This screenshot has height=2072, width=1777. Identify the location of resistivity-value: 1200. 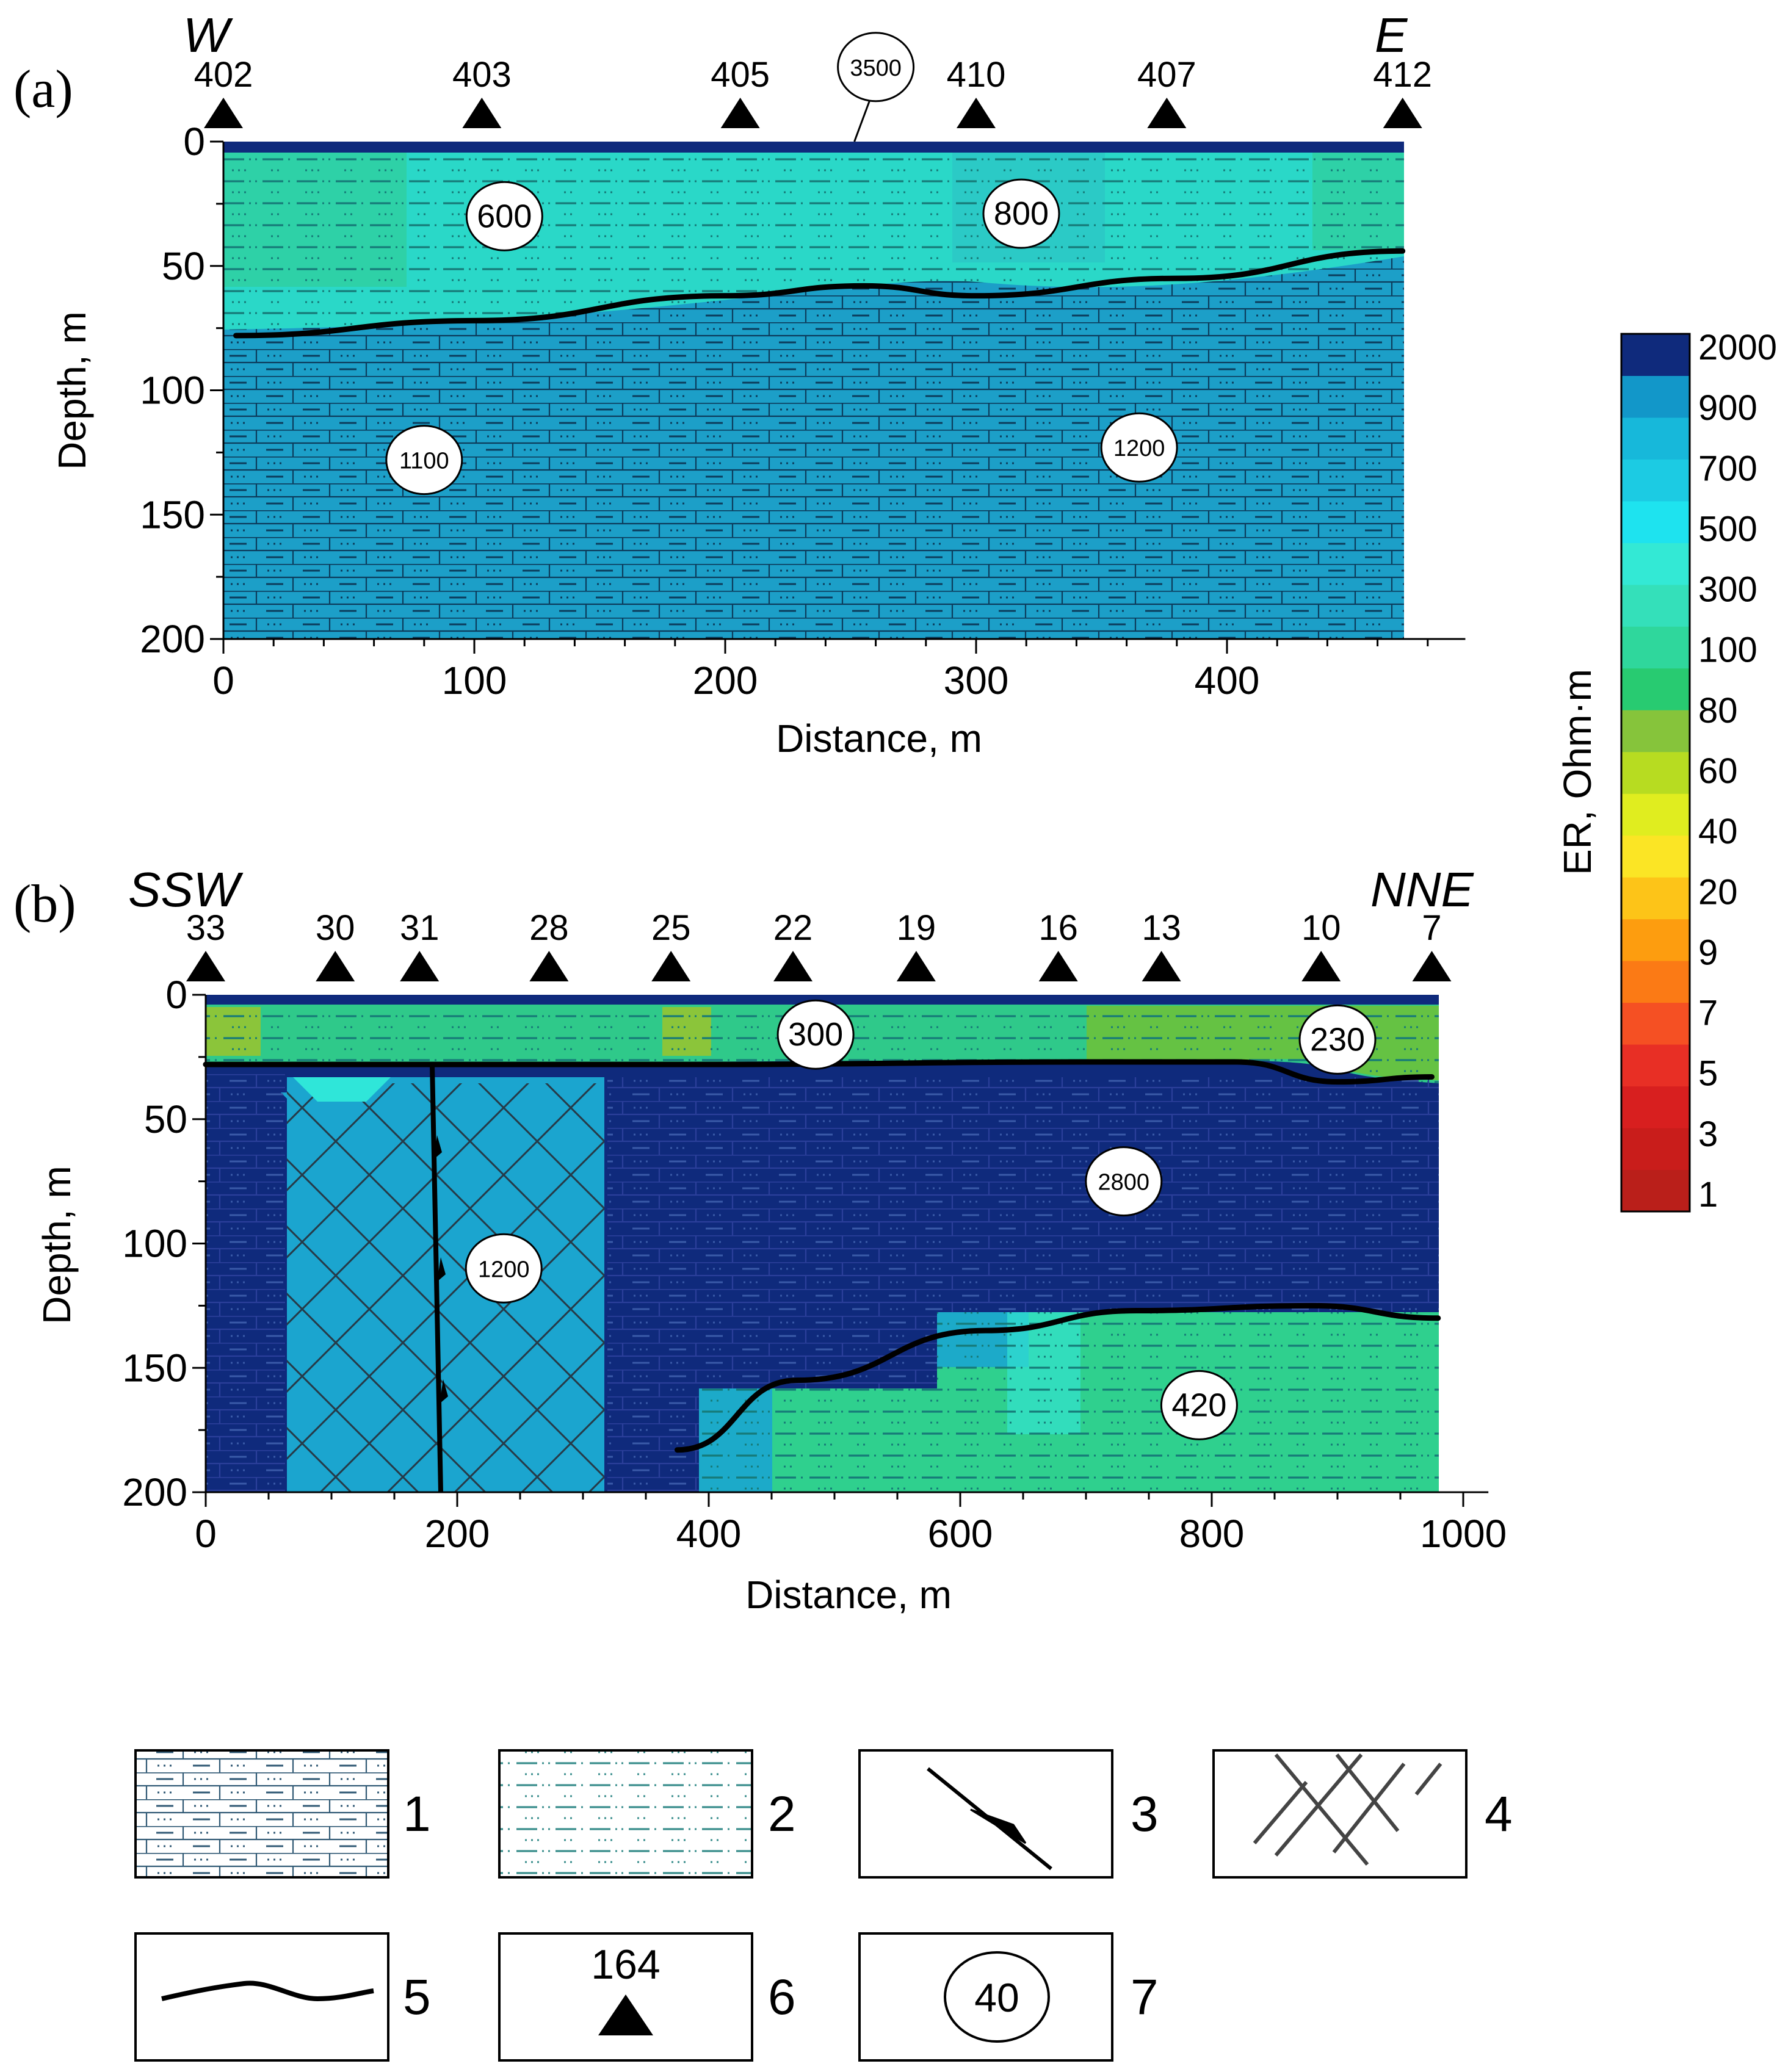
(504, 1270).